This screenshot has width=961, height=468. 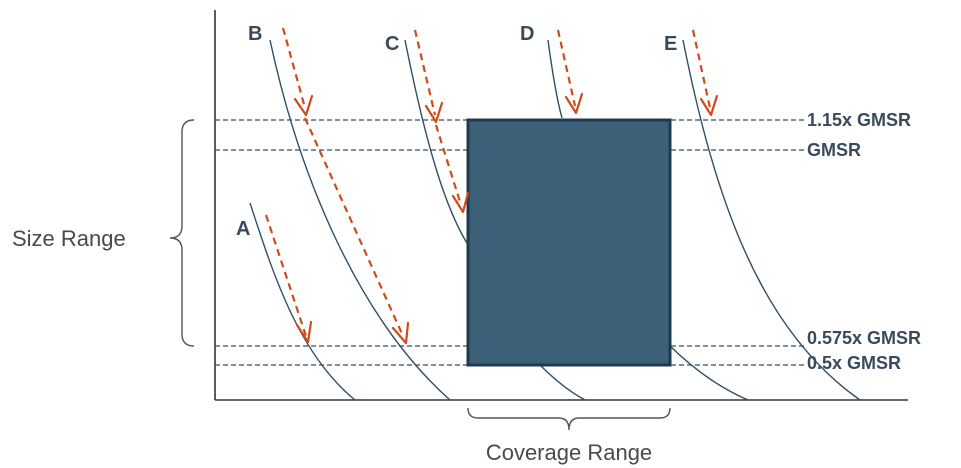 I want to click on curve-b, so click(x=360, y=220).